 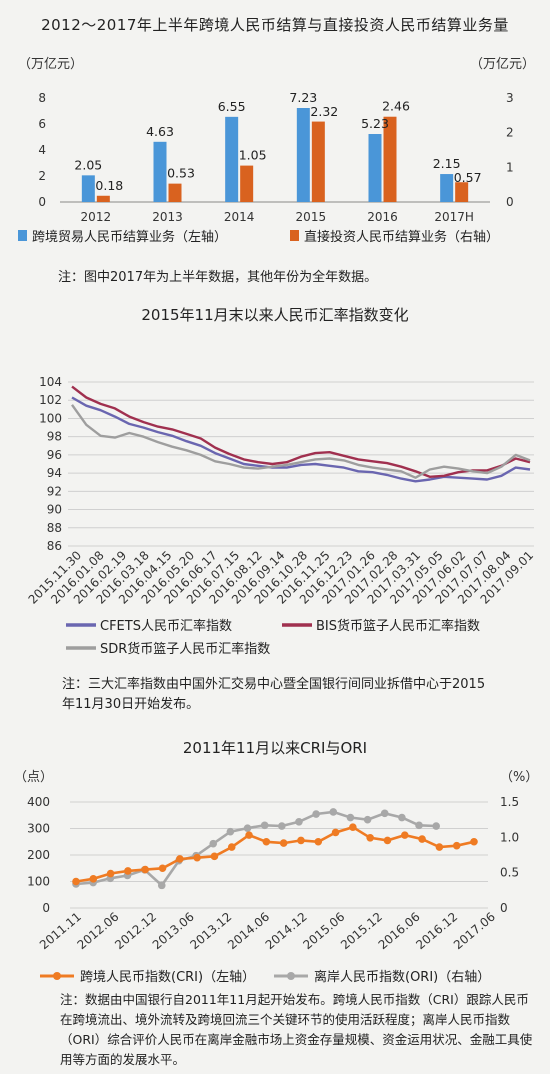 I want to click on chart3-right-tick: 1.0, so click(x=509, y=837).